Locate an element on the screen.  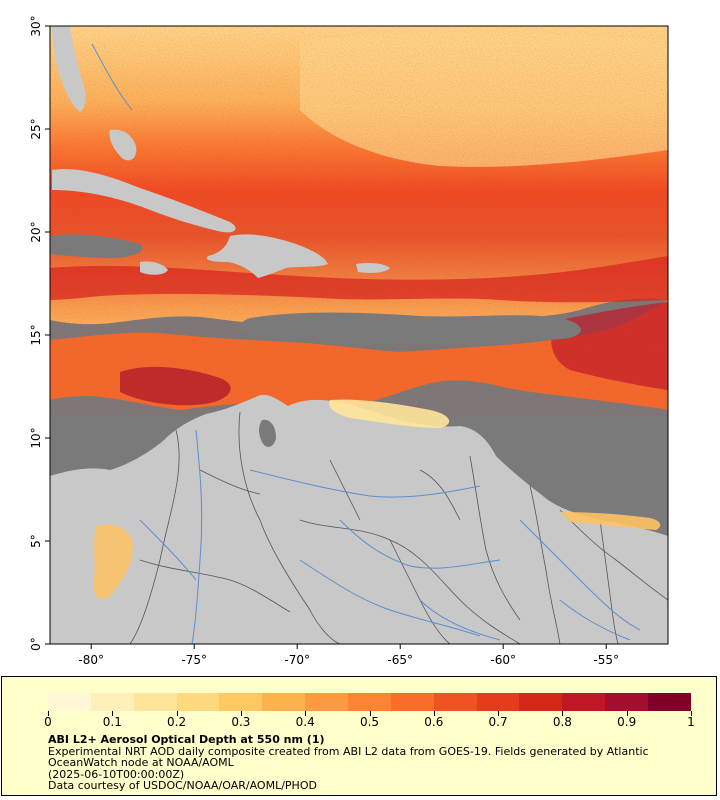
colorbar-label: 0 is located at coordinates (48, 722).